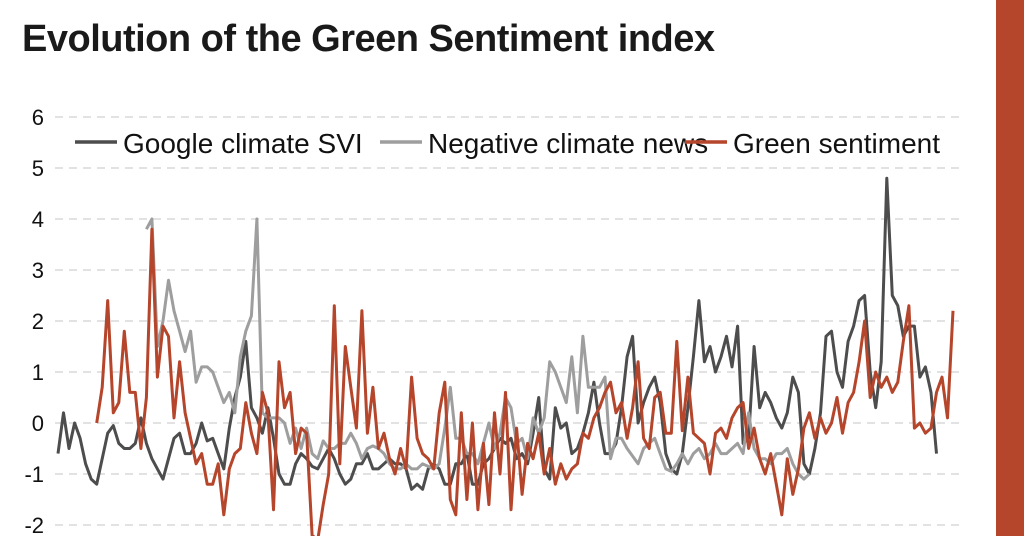  I want to click on chart-title: Evolution of the Green Sentiment index, so click(368, 39).